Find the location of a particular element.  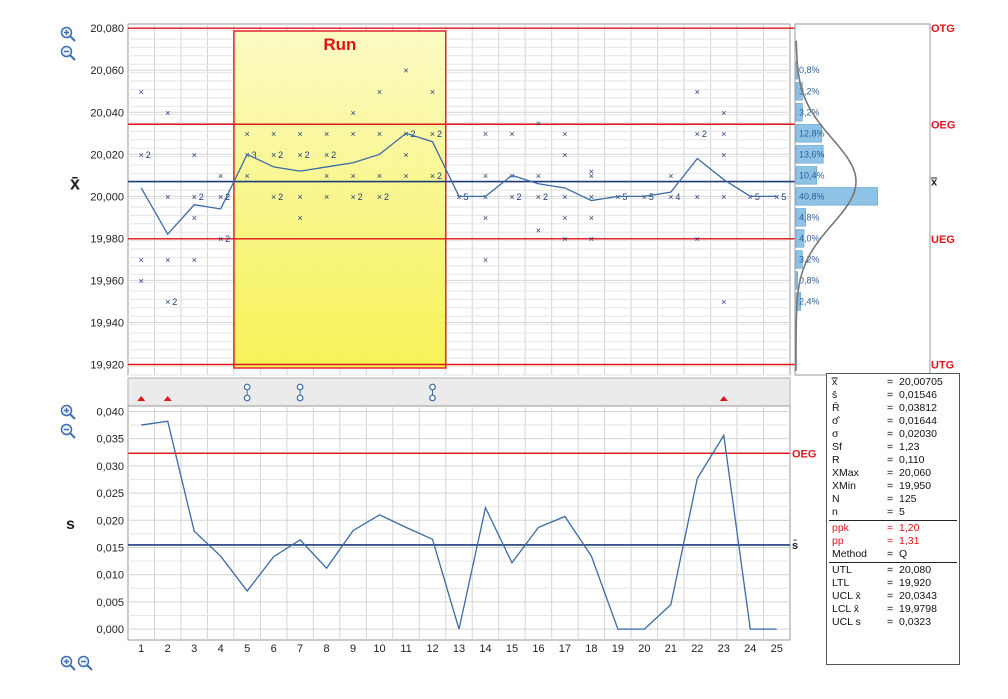

stat-value: 1,31 is located at coordinates (909, 541).